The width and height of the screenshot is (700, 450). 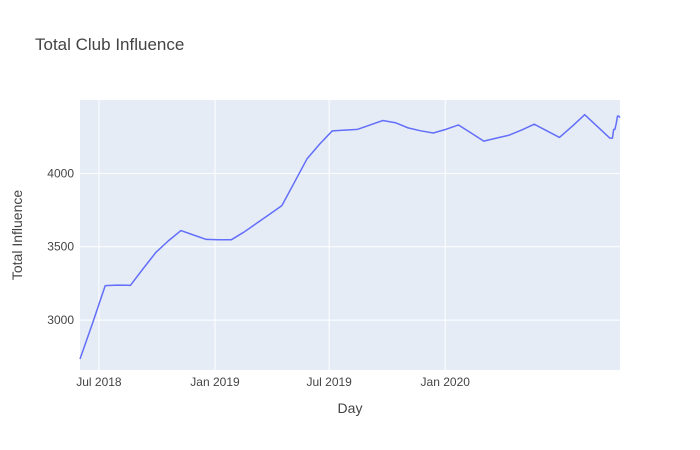 What do you see at coordinates (60, 320) in the screenshot?
I see `y-tick-label: 3000` at bounding box center [60, 320].